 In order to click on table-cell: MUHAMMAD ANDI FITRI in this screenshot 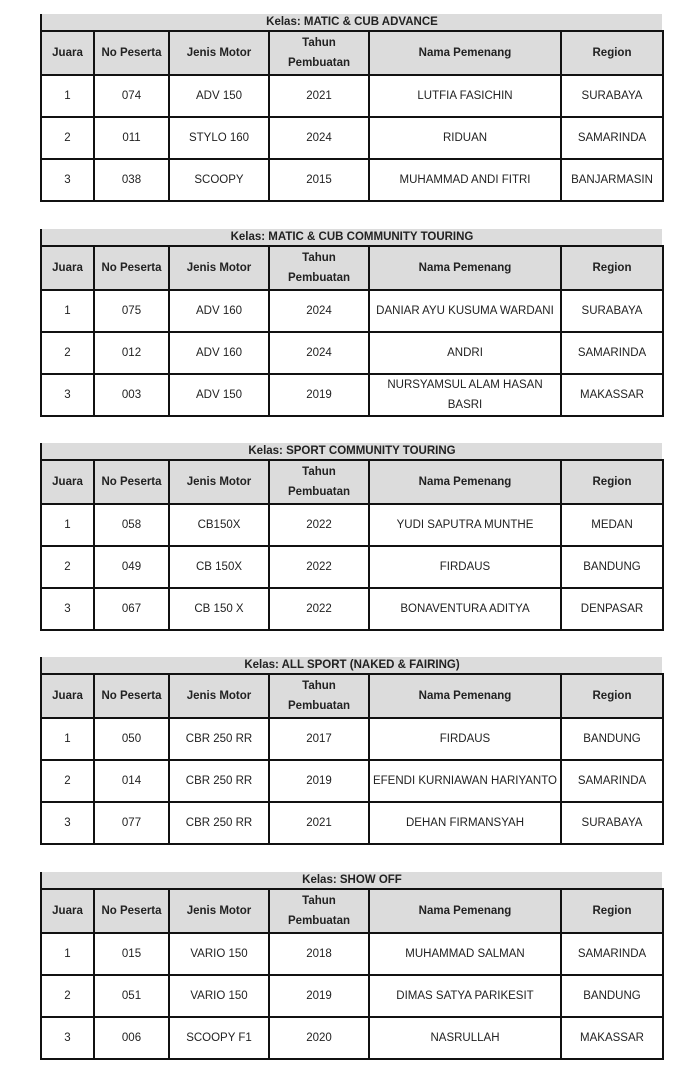, I will do `click(465, 180)`.